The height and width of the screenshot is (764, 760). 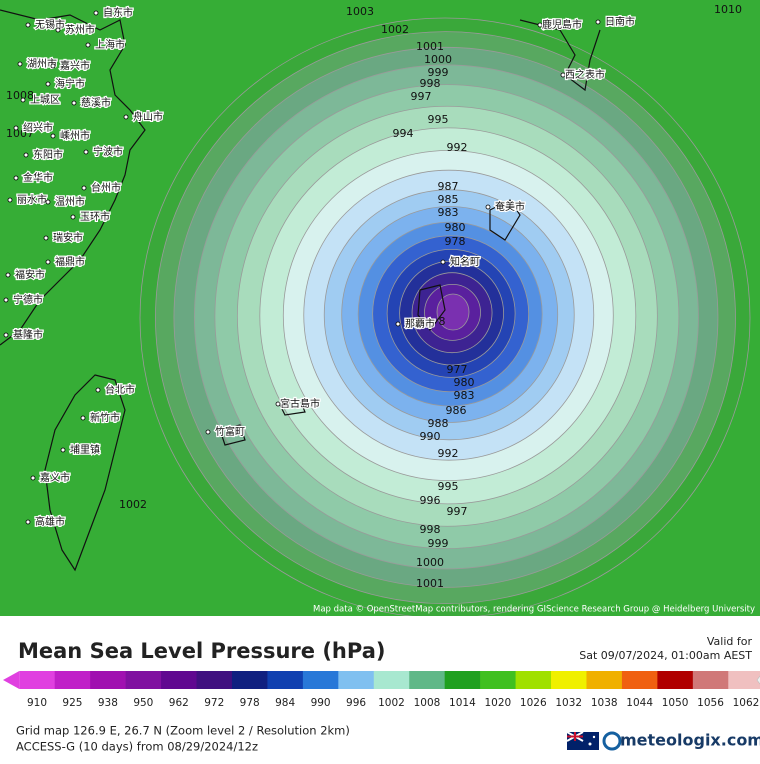 What do you see at coordinates (665, 655) in the screenshot?
I see `valid-time: Sat 09/07/2024, 01:00am AEST` at bounding box center [665, 655].